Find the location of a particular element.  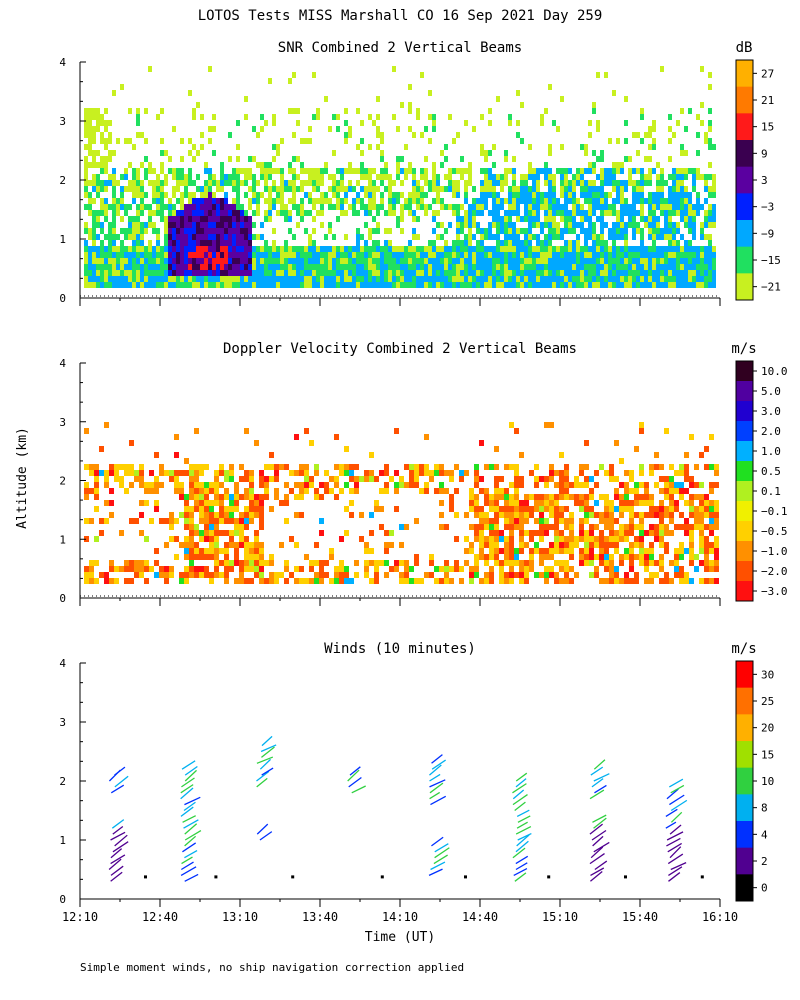

colorbar-label: 10 is located at coordinates (767, 781).